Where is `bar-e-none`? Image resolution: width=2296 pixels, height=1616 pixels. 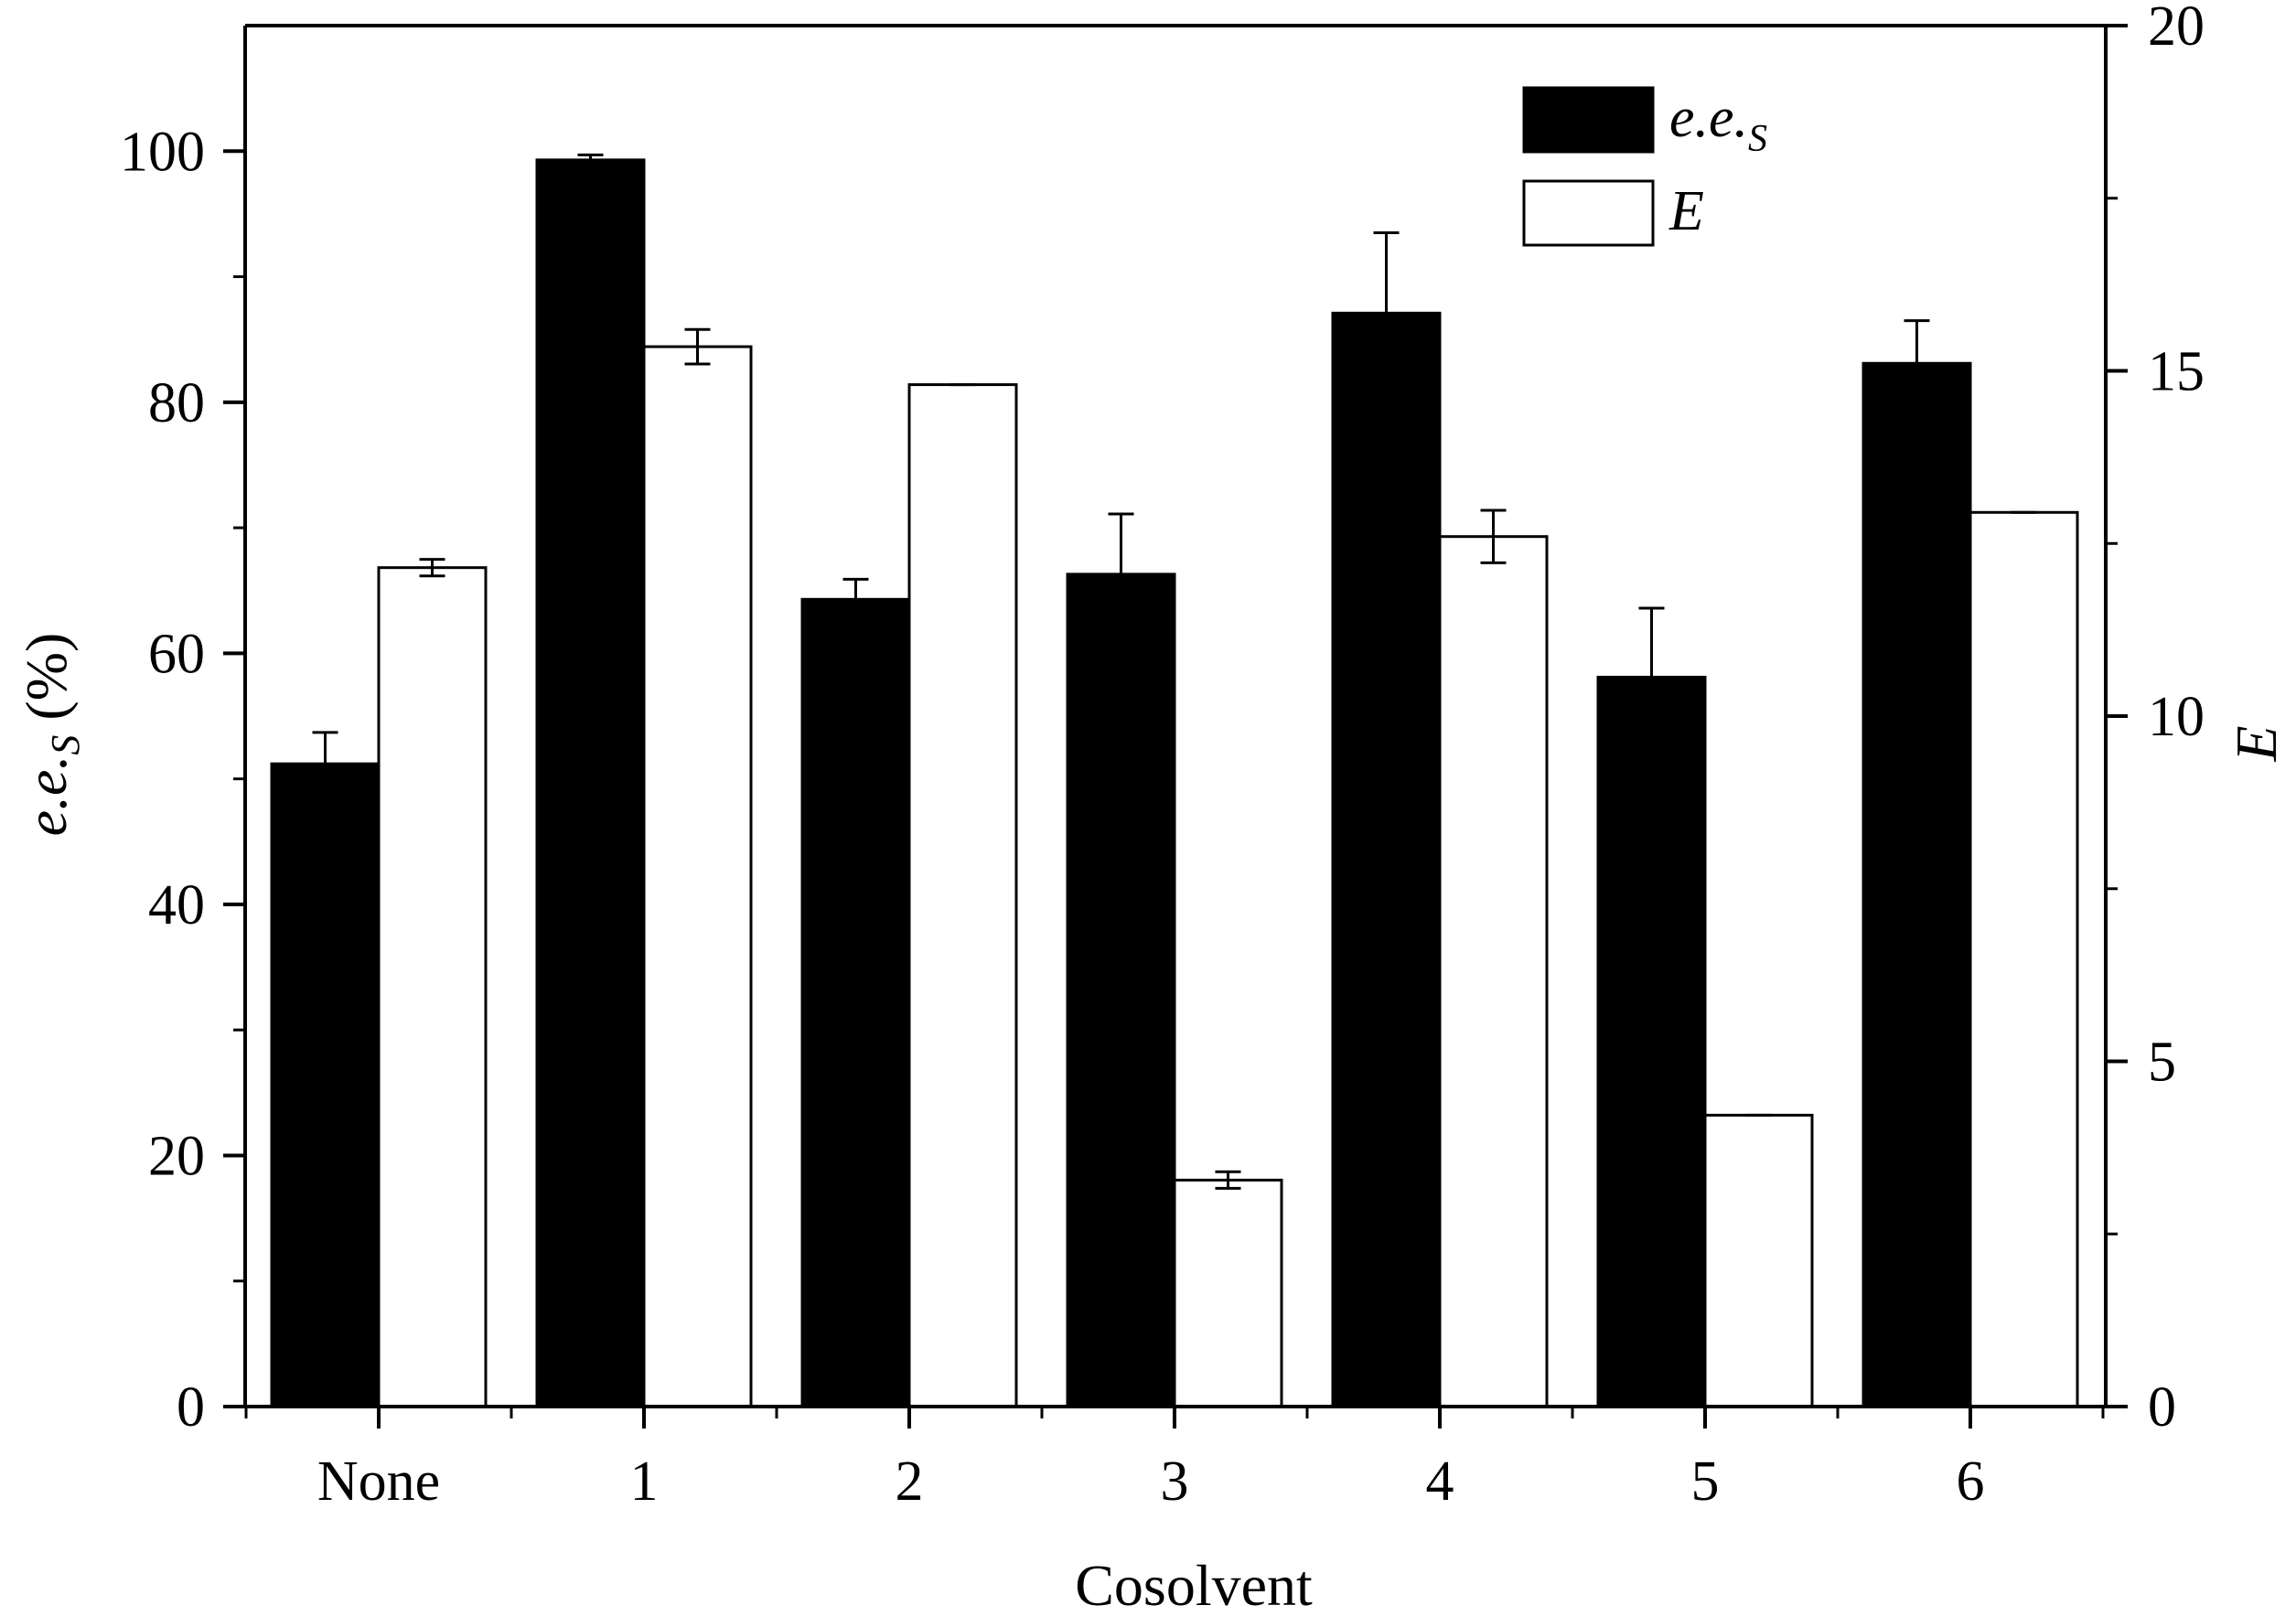
bar-e-none is located at coordinates (432, 987).